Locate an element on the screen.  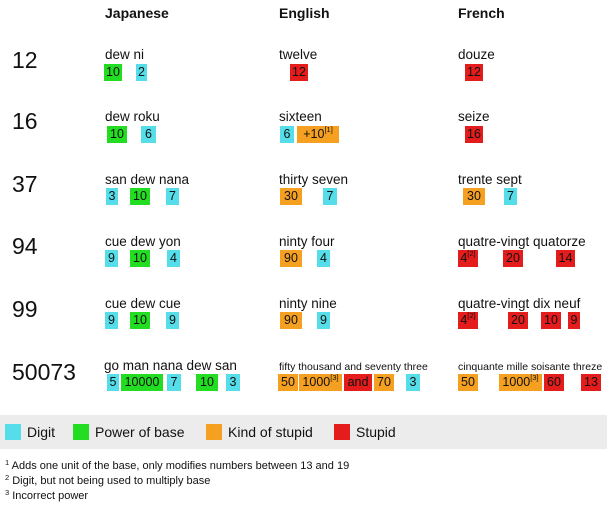
english-part: 4 is located at coordinates (323, 258).